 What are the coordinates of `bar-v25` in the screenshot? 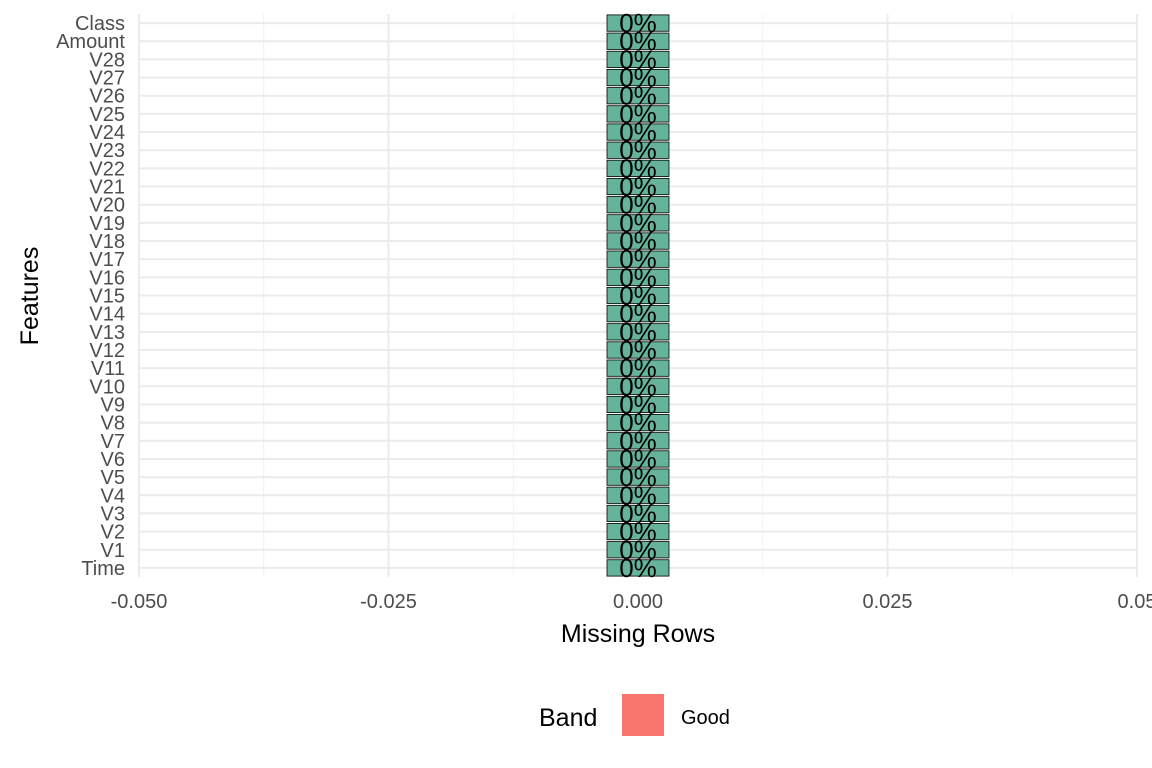 It's located at (638, 114).